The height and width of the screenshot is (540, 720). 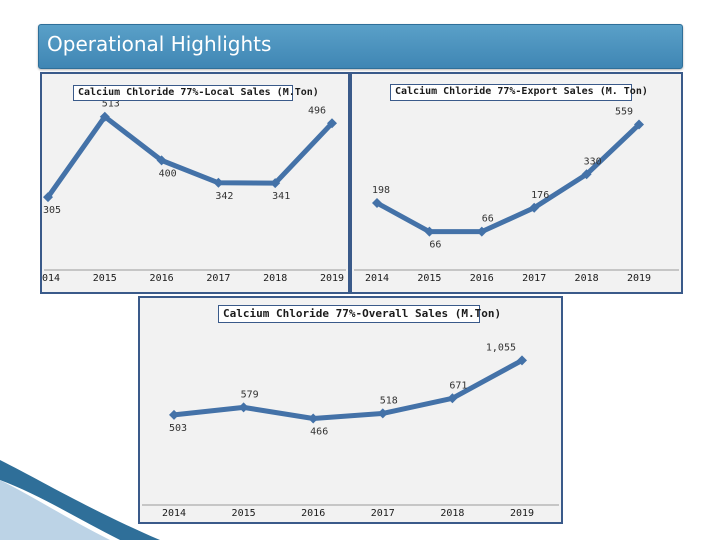 What do you see at coordinates (250, 394) in the screenshot?
I see `data-label: 579` at bounding box center [250, 394].